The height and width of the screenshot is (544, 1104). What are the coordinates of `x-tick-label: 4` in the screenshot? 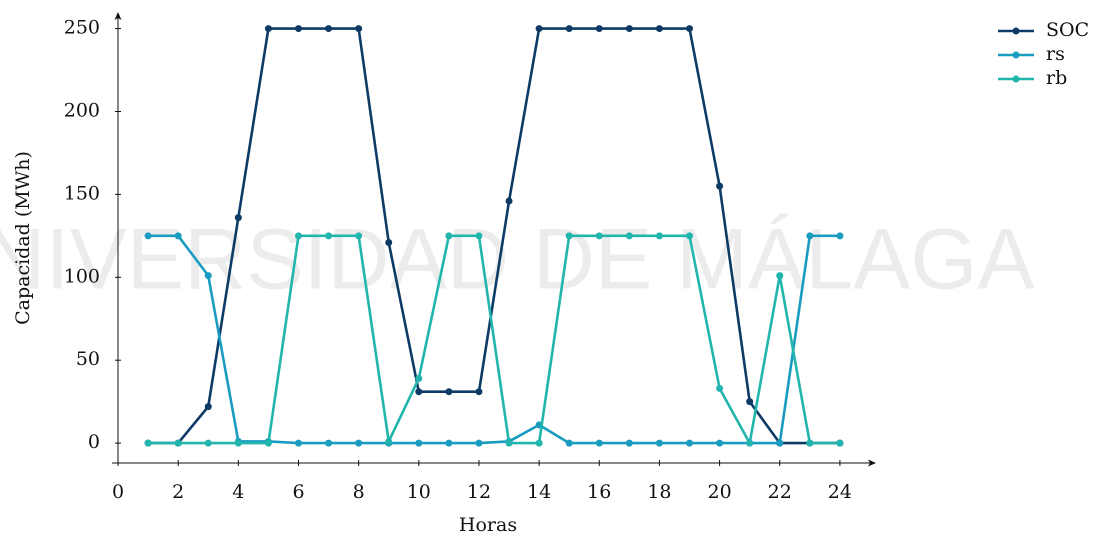 It's located at (238, 492).